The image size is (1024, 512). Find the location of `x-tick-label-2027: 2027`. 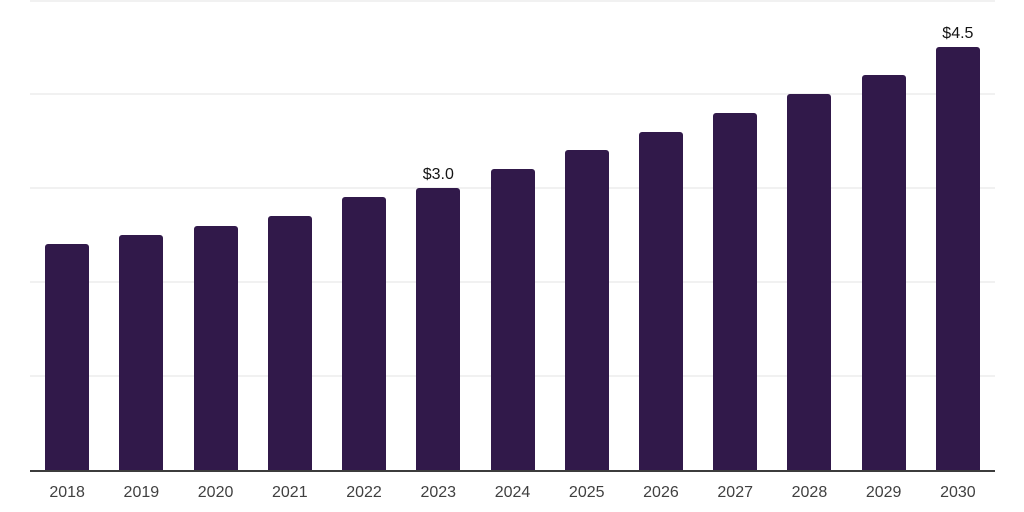

x-tick-label-2027: 2027 is located at coordinates (735, 492).